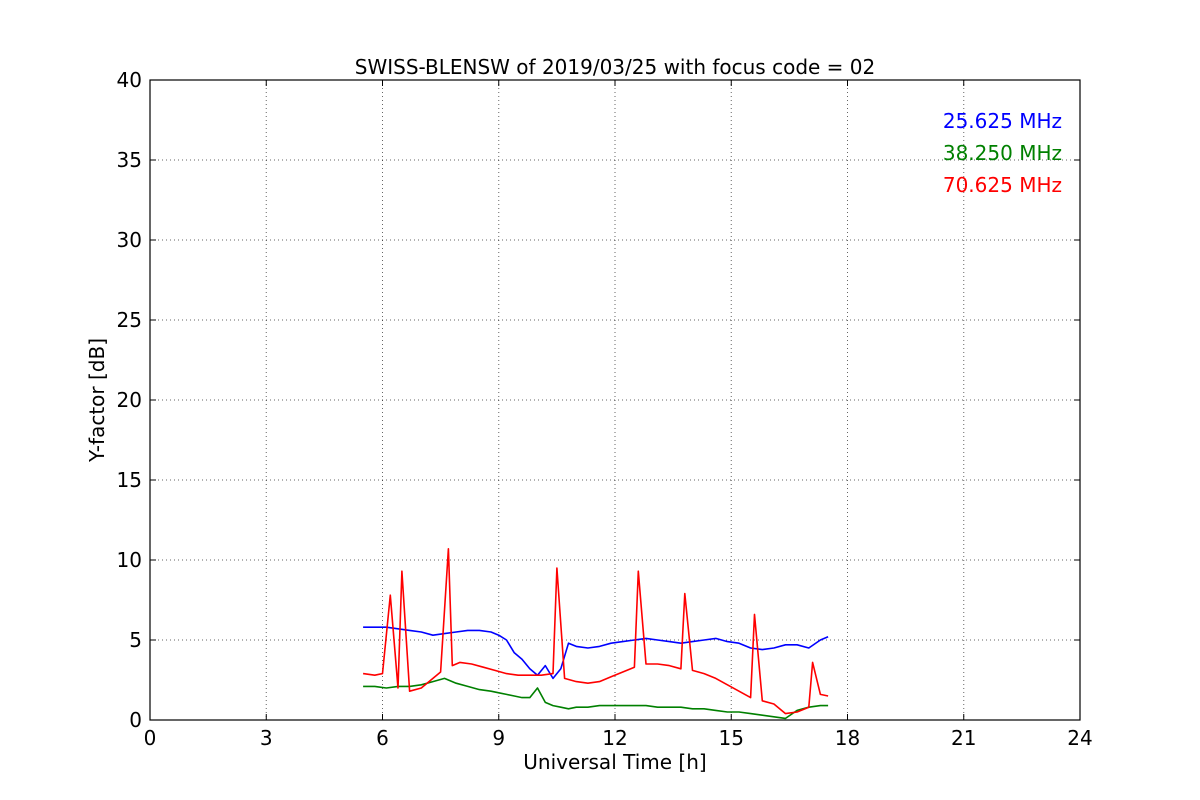 The height and width of the screenshot is (800, 1200). I want to click on legend-entry: 38.250 MHz, so click(1002, 153).